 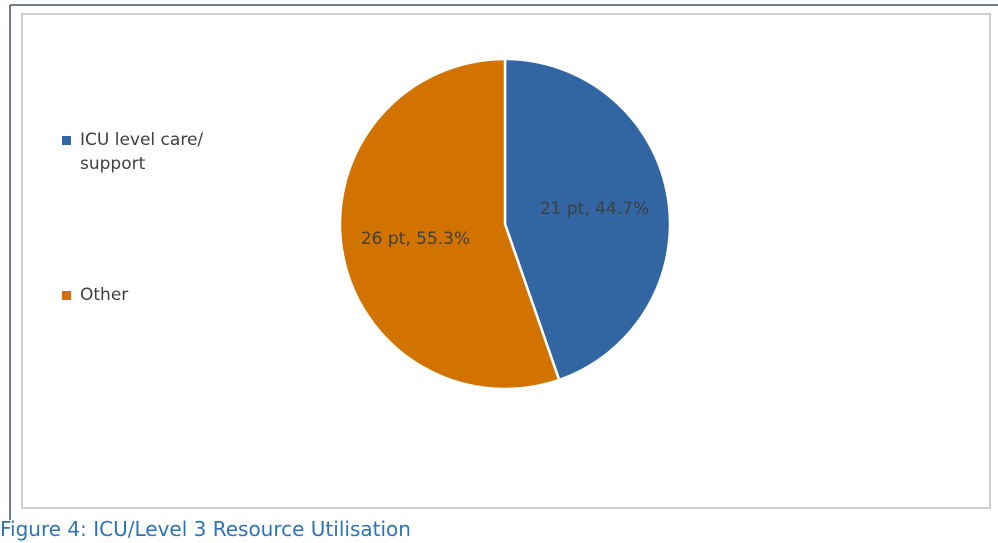 What do you see at coordinates (104, 295) in the screenshot?
I see `legend-label: Other` at bounding box center [104, 295].